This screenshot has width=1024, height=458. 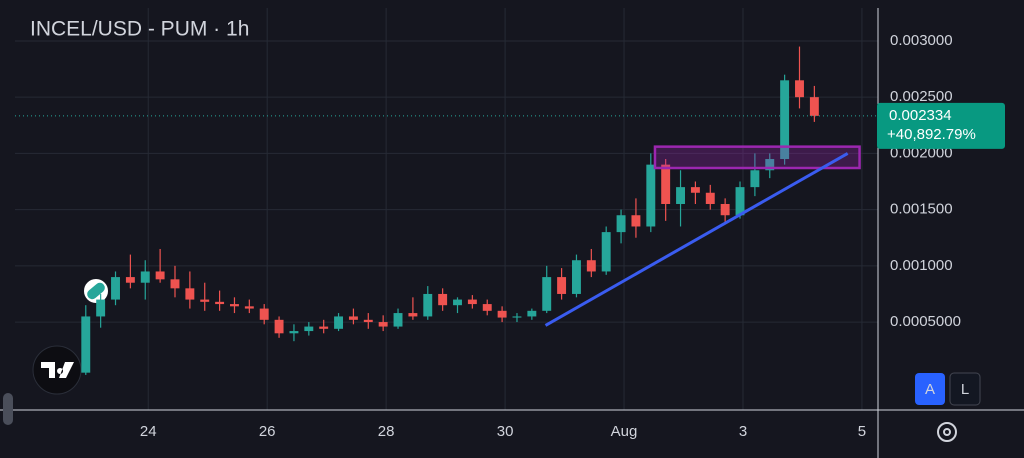 What do you see at coordinates (505, 431) in the screenshot?
I see `x-tick-label: 30` at bounding box center [505, 431].